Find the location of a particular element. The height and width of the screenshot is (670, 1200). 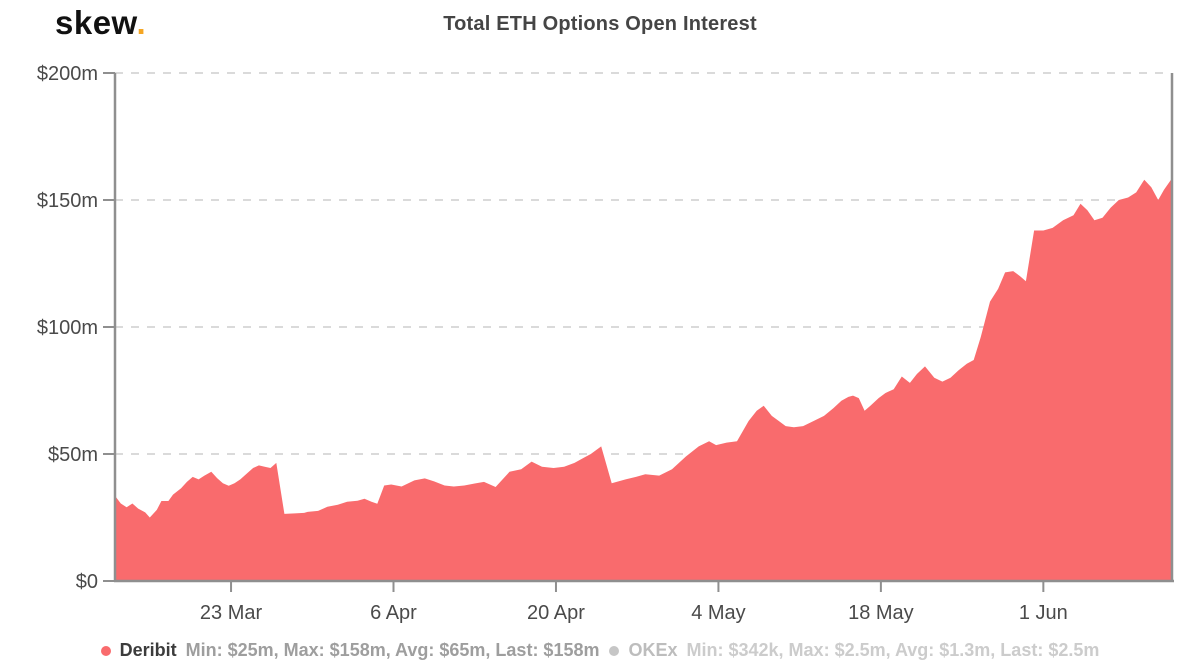

svg-text: 23 Mar is located at coordinates (231, 613).